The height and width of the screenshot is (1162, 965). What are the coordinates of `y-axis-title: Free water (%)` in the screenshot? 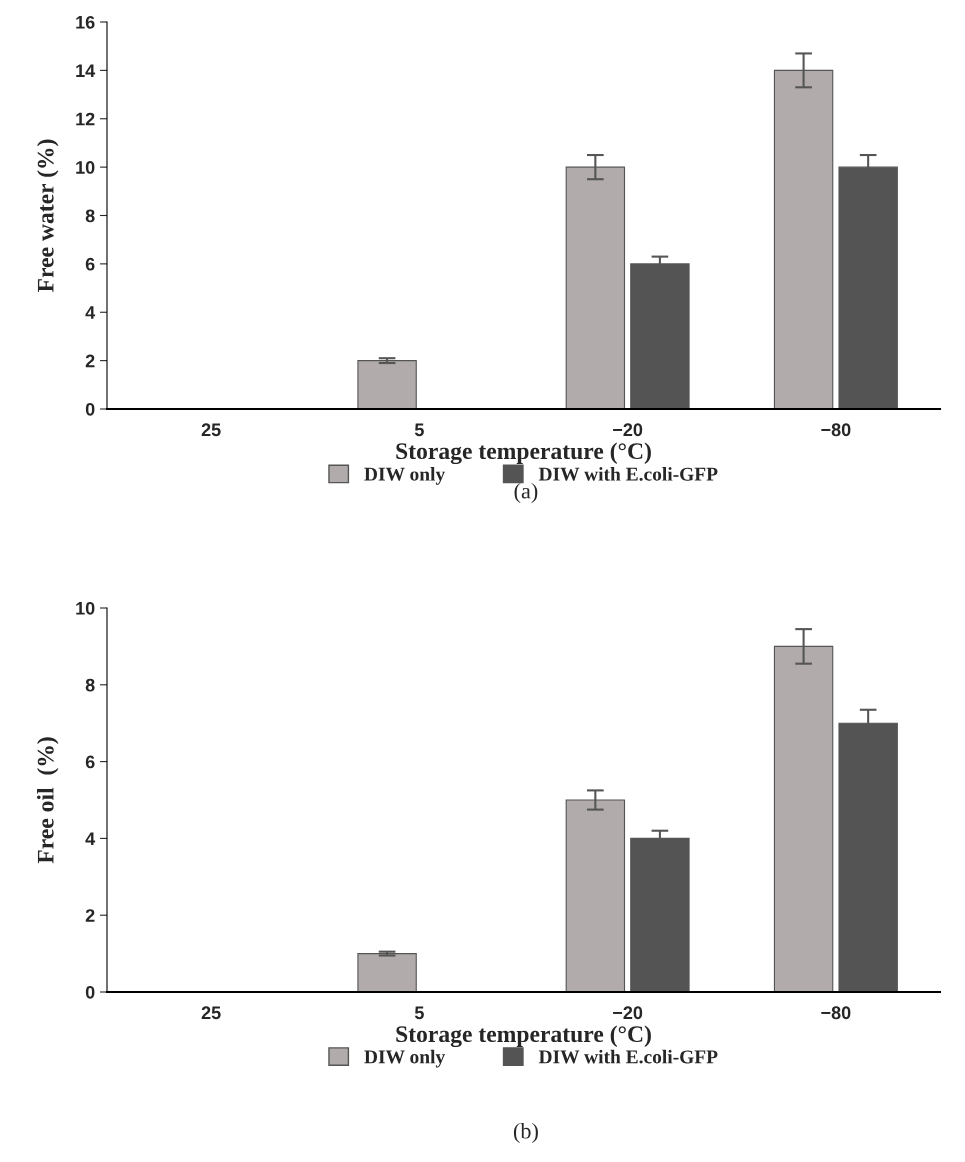 It's located at (48, 216).